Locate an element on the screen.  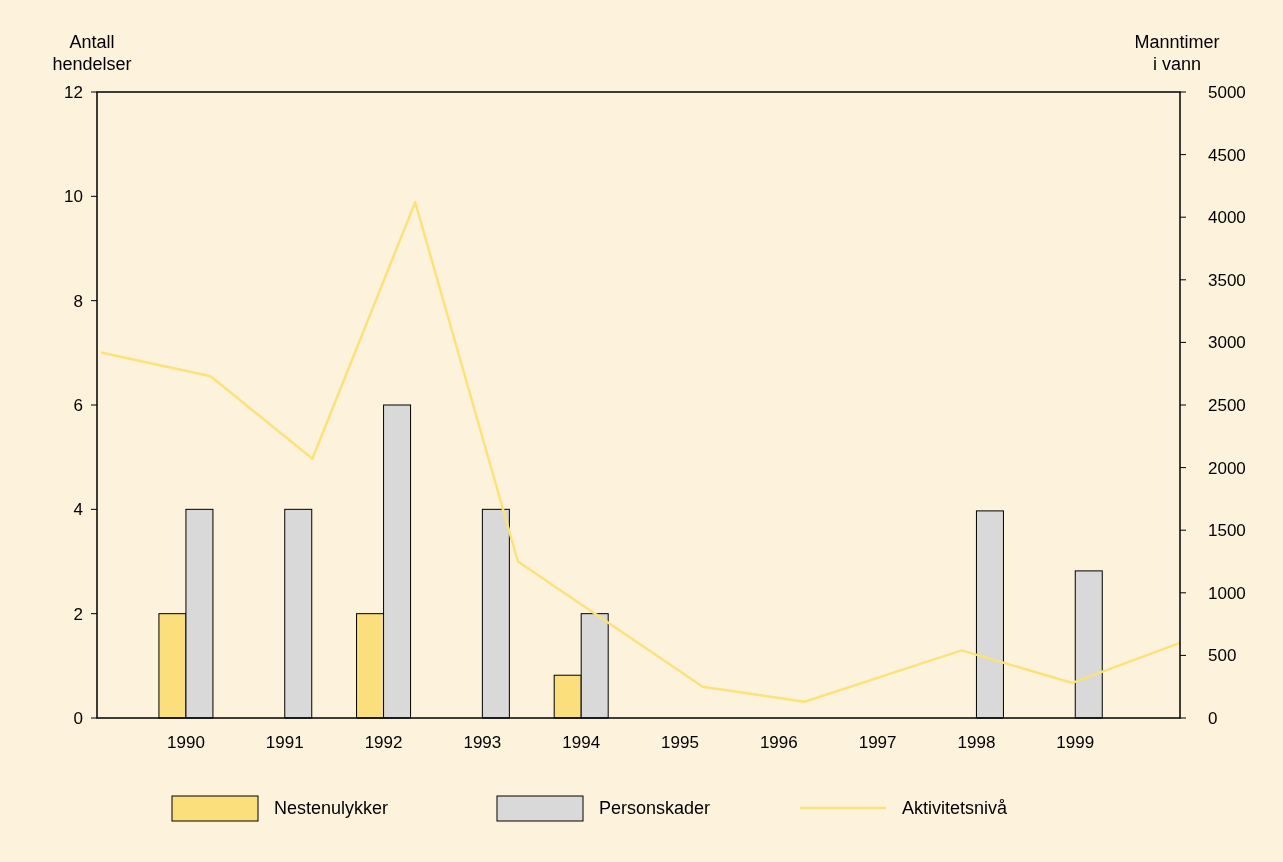
y-tick-label: 6 is located at coordinates (78, 405).